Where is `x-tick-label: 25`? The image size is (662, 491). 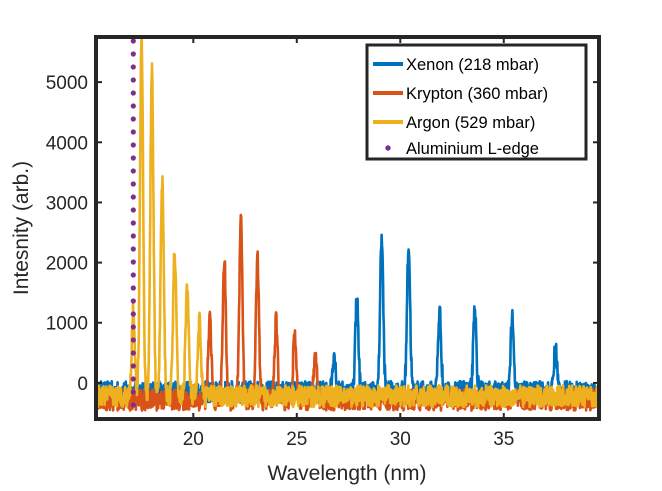
x-tick-label: 25 is located at coordinates (296, 439).